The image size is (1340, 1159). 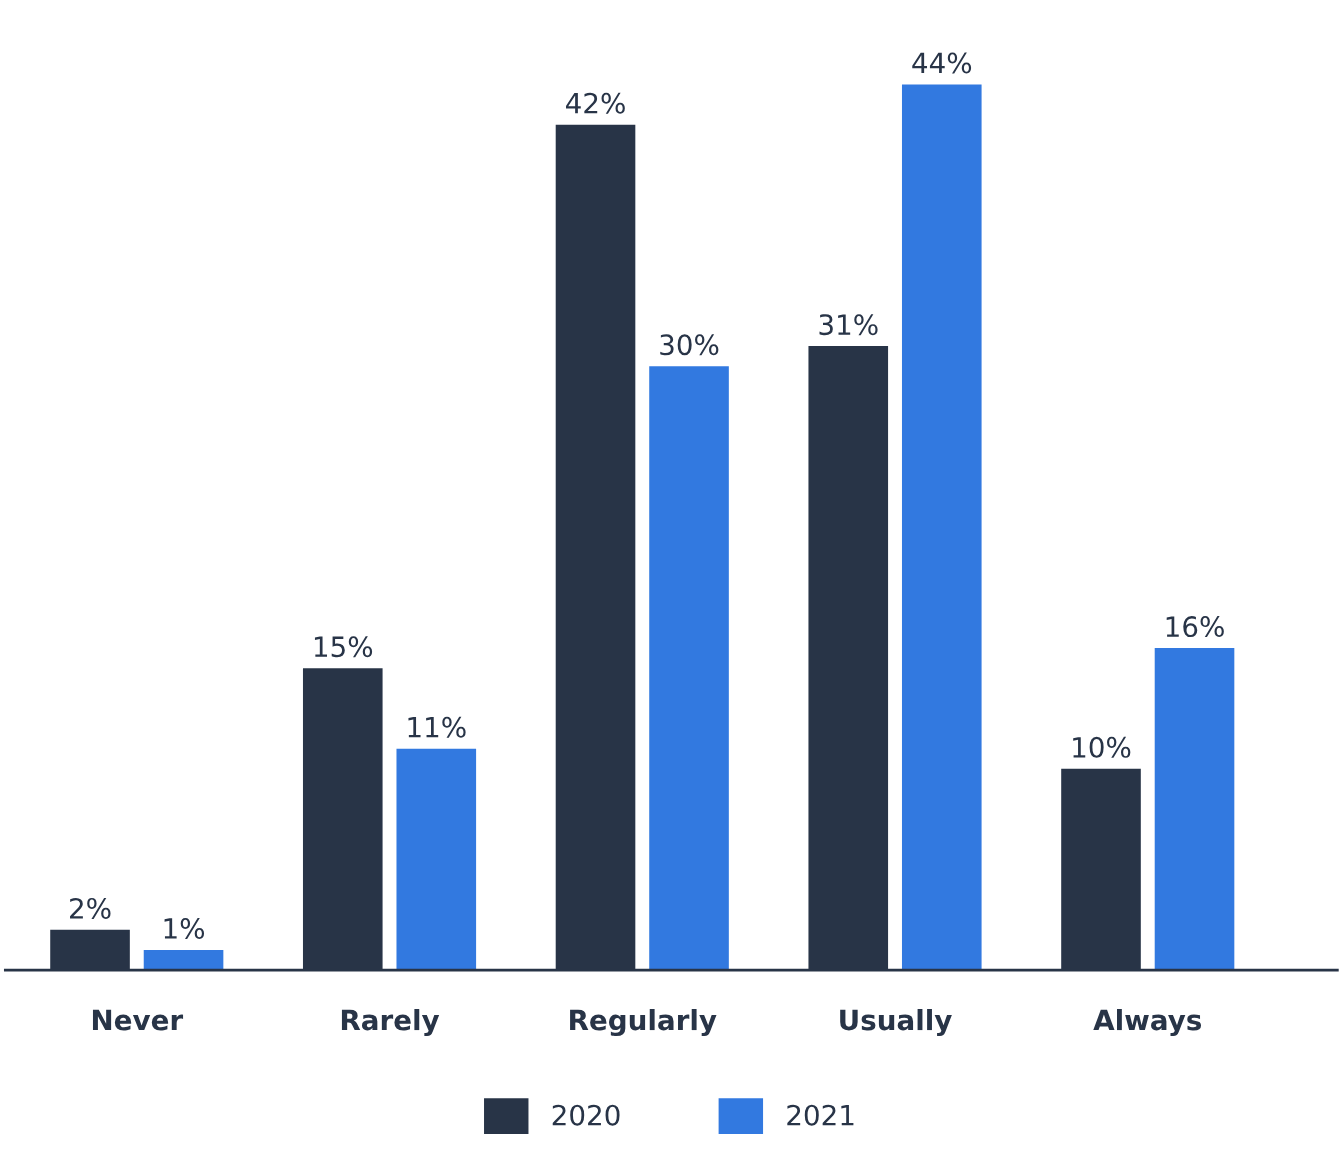 What do you see at coordinates (184, 929) in the screenshot?
I see `data-label: 1%` at bounding box center [184, 929].